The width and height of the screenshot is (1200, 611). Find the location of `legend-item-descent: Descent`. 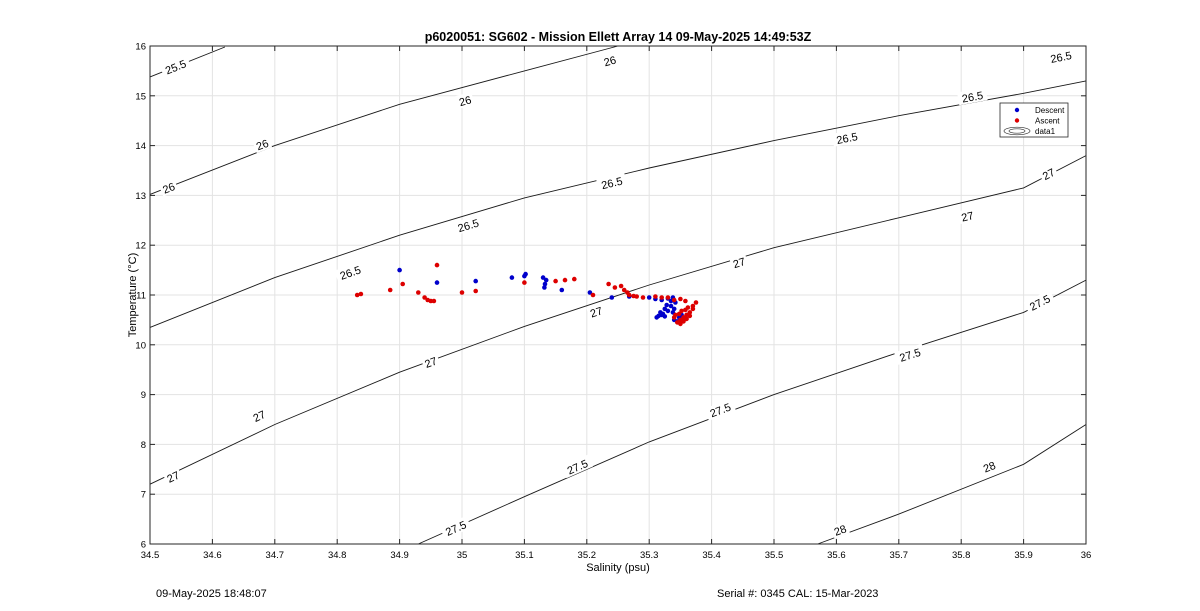

legend-item-descent: Descent is located at coordinates (1039, 110).